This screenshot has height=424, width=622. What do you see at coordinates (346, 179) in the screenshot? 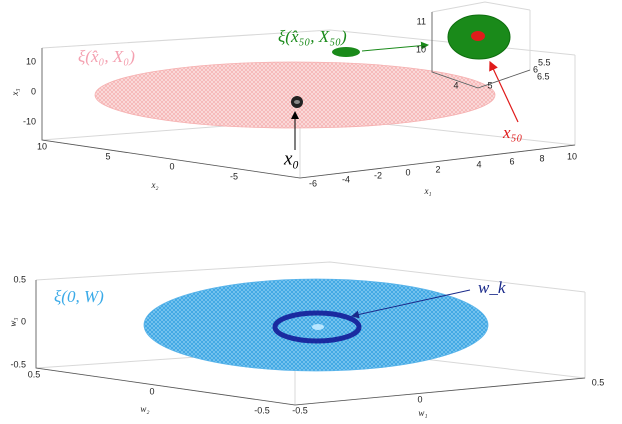
I see `tick-label: -4` at bounding box center [346, 179].